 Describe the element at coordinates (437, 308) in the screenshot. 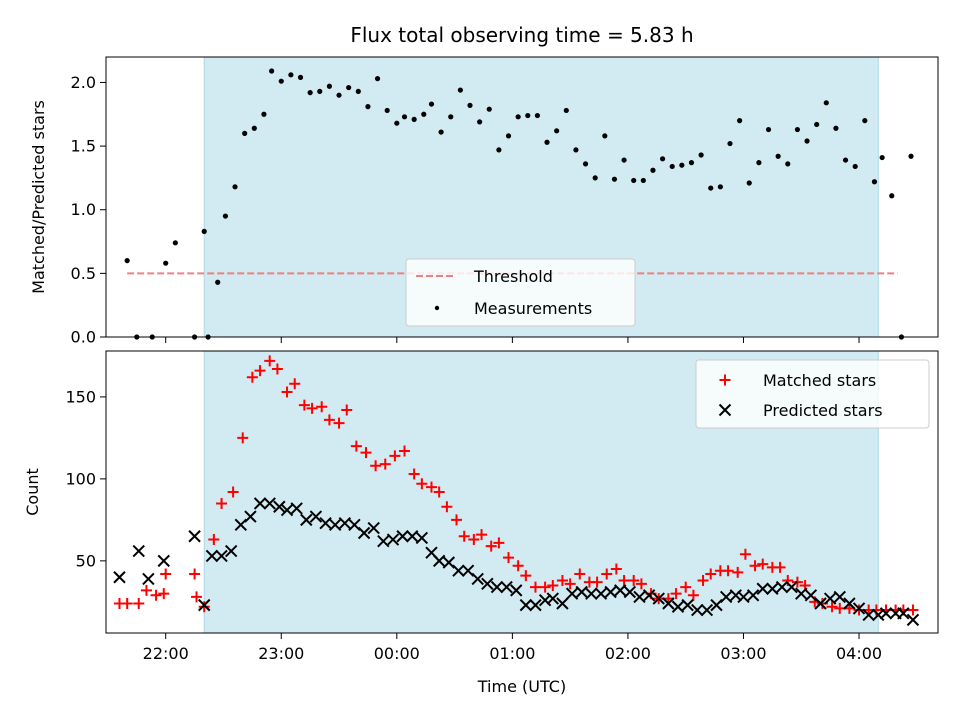

I see `measurements-legend-marker` at that location.